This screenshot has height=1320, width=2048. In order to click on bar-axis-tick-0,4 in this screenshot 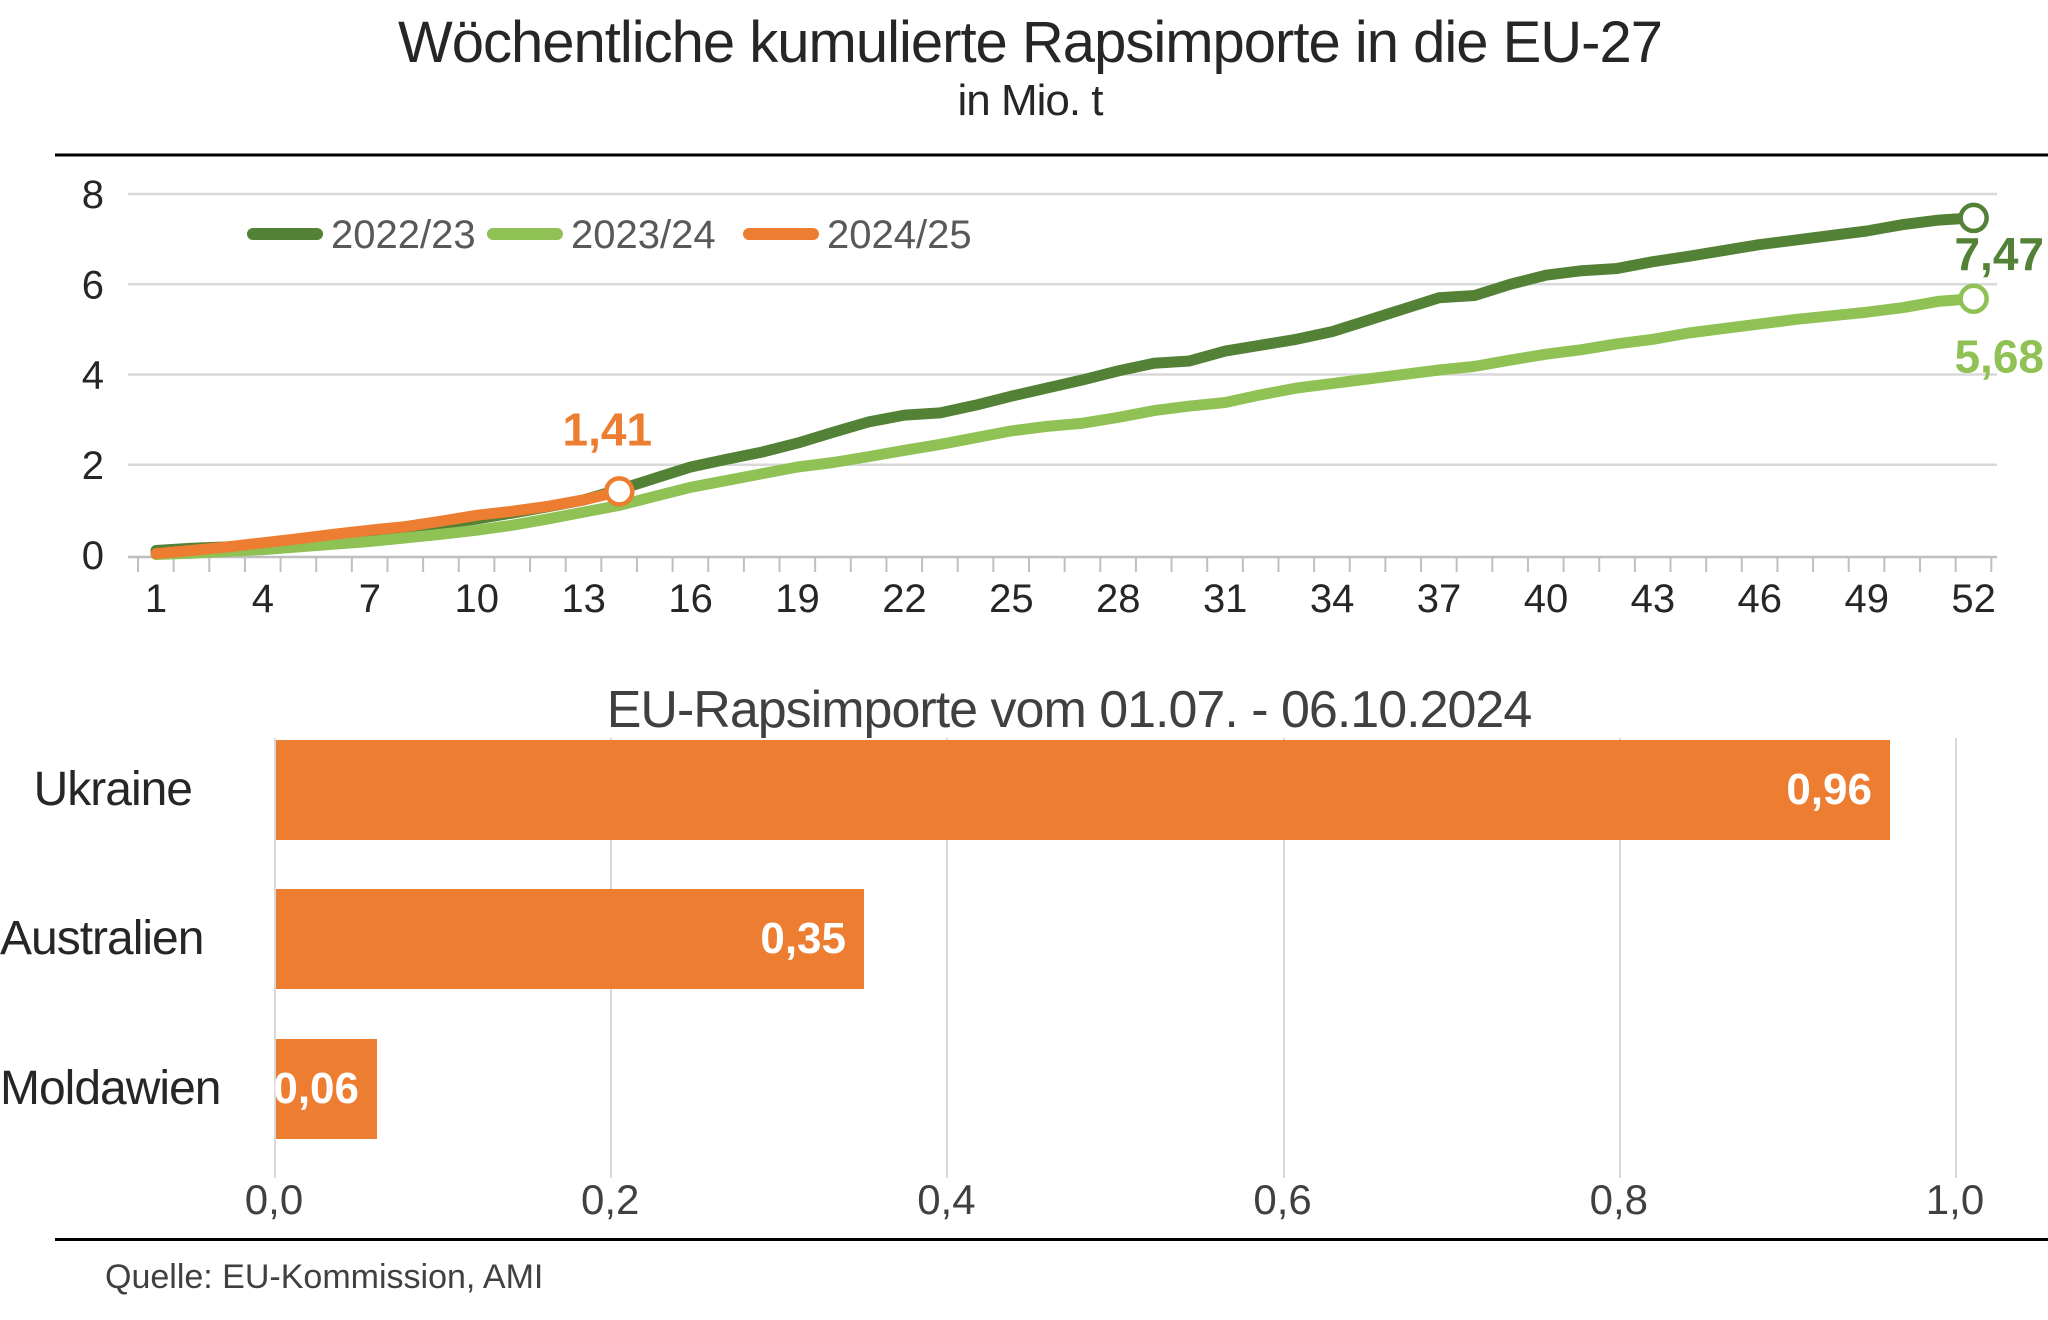, I will do `click(947, 1171)`.